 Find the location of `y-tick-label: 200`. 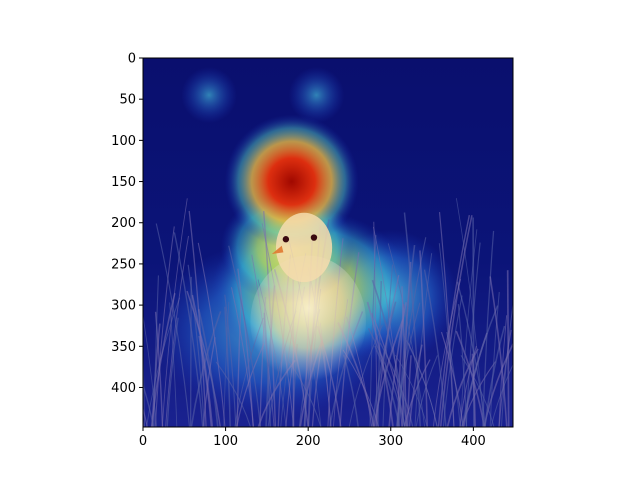

y-tick-label: 200 is located at coordinates (123, 223).